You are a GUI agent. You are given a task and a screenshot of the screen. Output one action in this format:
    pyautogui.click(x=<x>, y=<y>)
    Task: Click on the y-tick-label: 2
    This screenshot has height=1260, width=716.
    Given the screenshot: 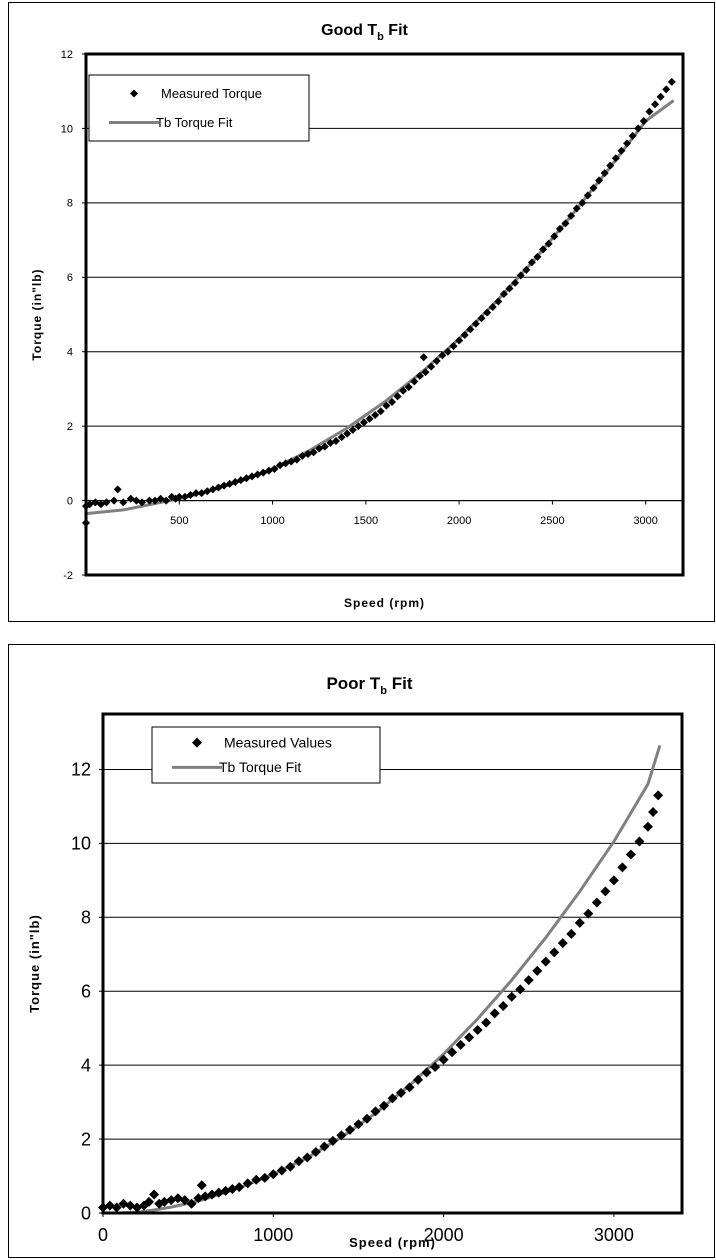 What is the action you would take?
    pyautogui.click(x=86, y=1139)
    